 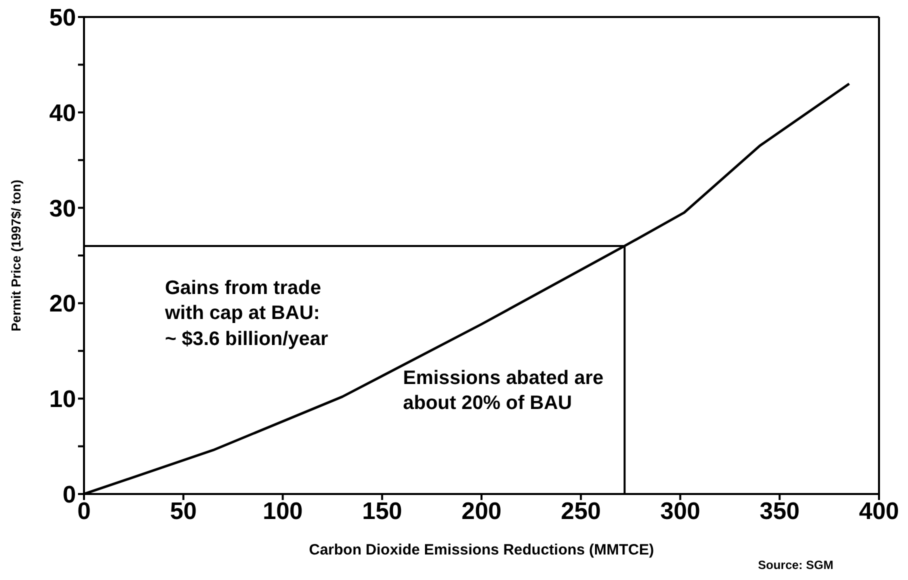 What do you see at coordinates (282, 512) in the screenshot?
I see `x-tick-label: 100` at bounding box center [282, 512].